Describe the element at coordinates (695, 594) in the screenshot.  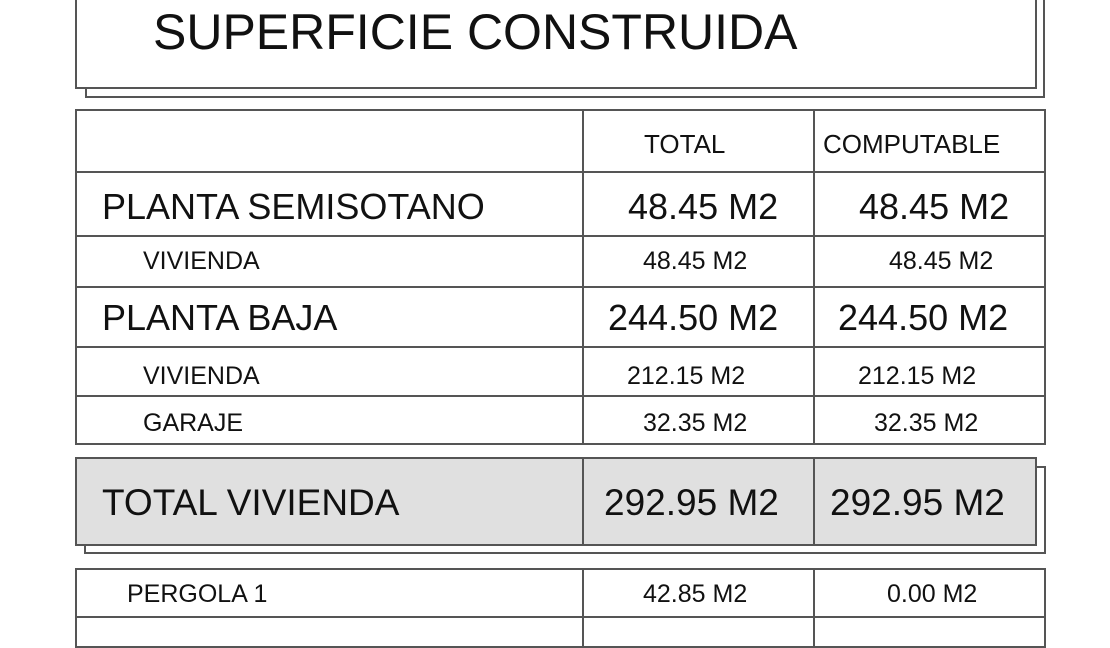
I see `row-total: 42.85 M2` at that location.